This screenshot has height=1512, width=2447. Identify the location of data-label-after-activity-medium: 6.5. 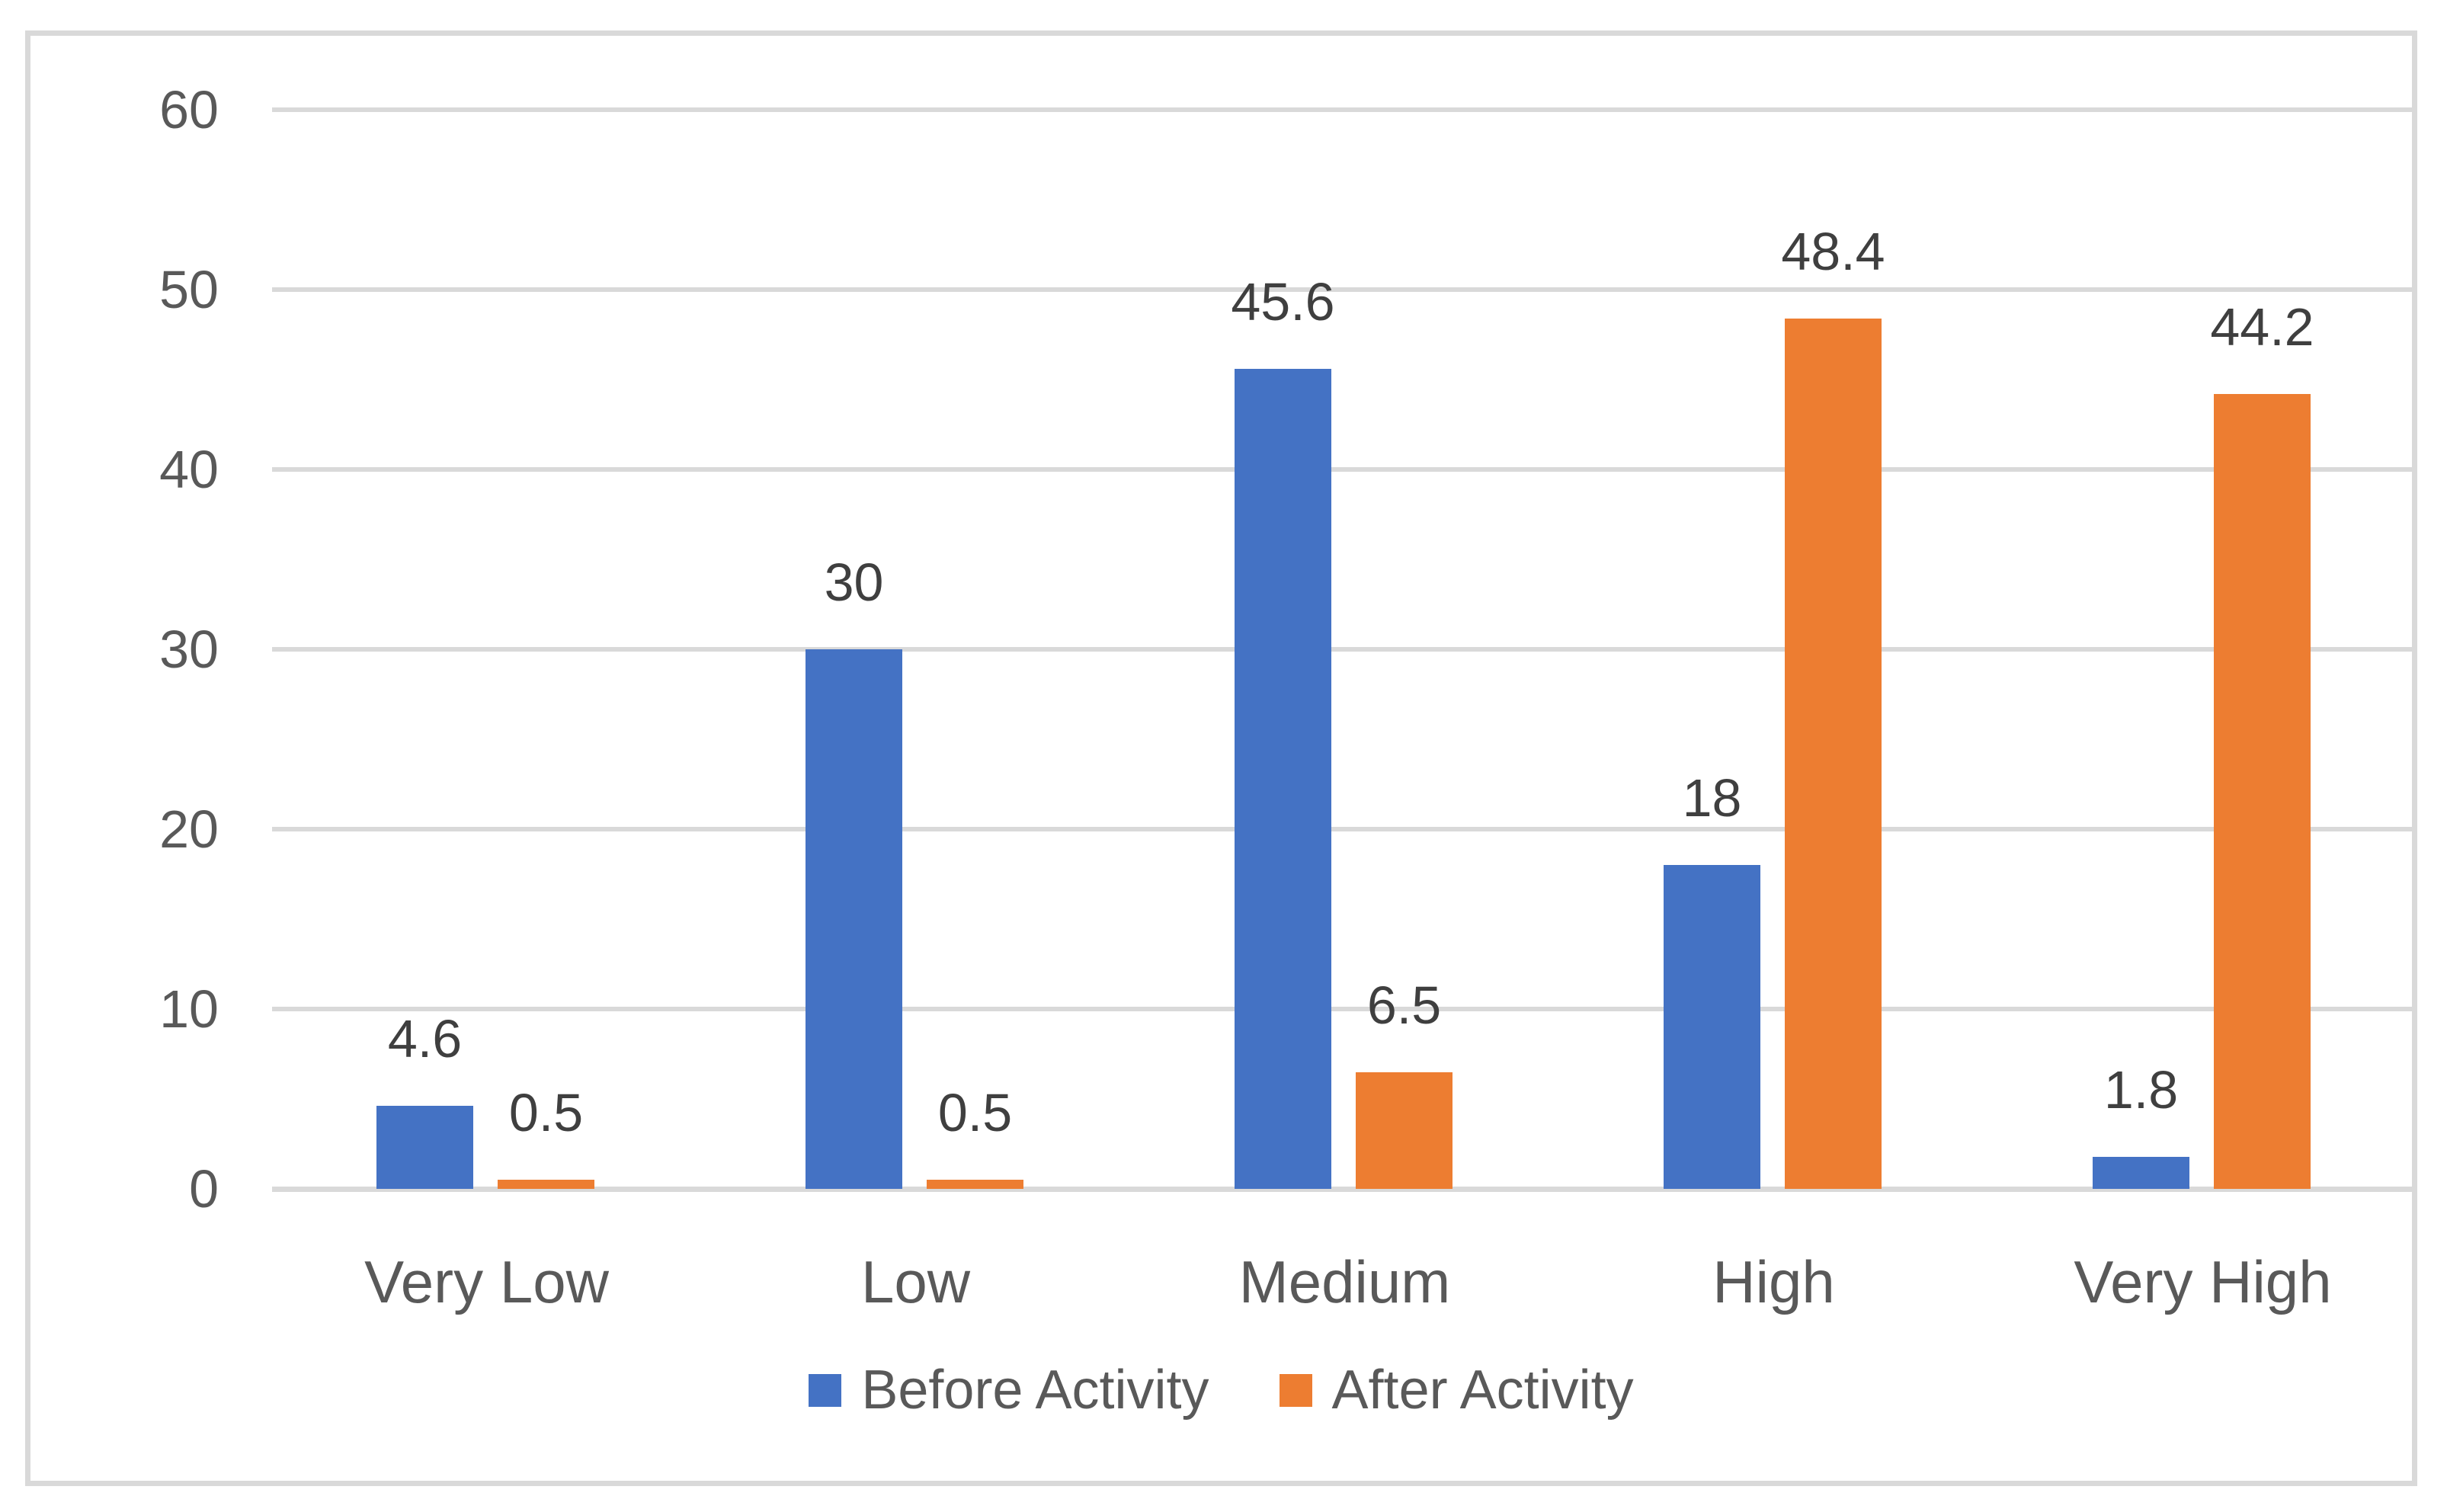
(1404, 1005).